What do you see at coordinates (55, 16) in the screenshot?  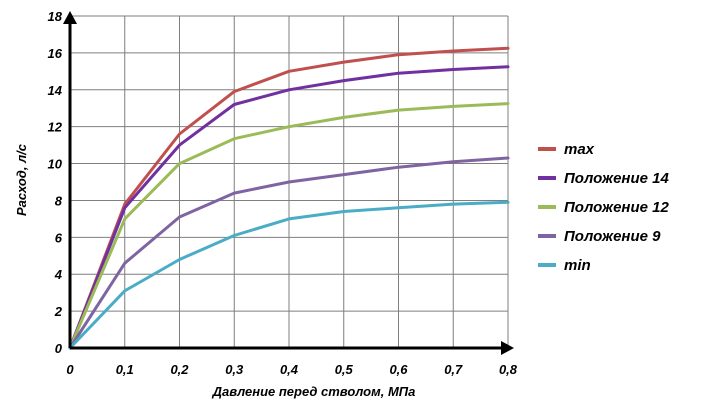 I see `y-tick-label: 18` at bounding box center [55, 16].